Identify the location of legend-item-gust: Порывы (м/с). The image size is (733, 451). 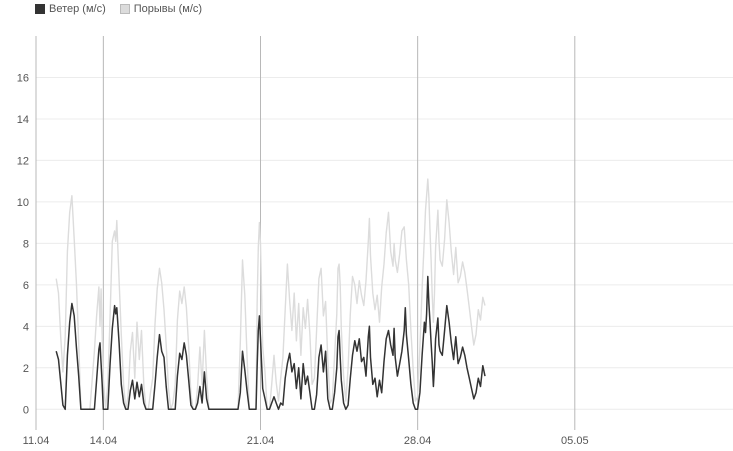
(161, 9).